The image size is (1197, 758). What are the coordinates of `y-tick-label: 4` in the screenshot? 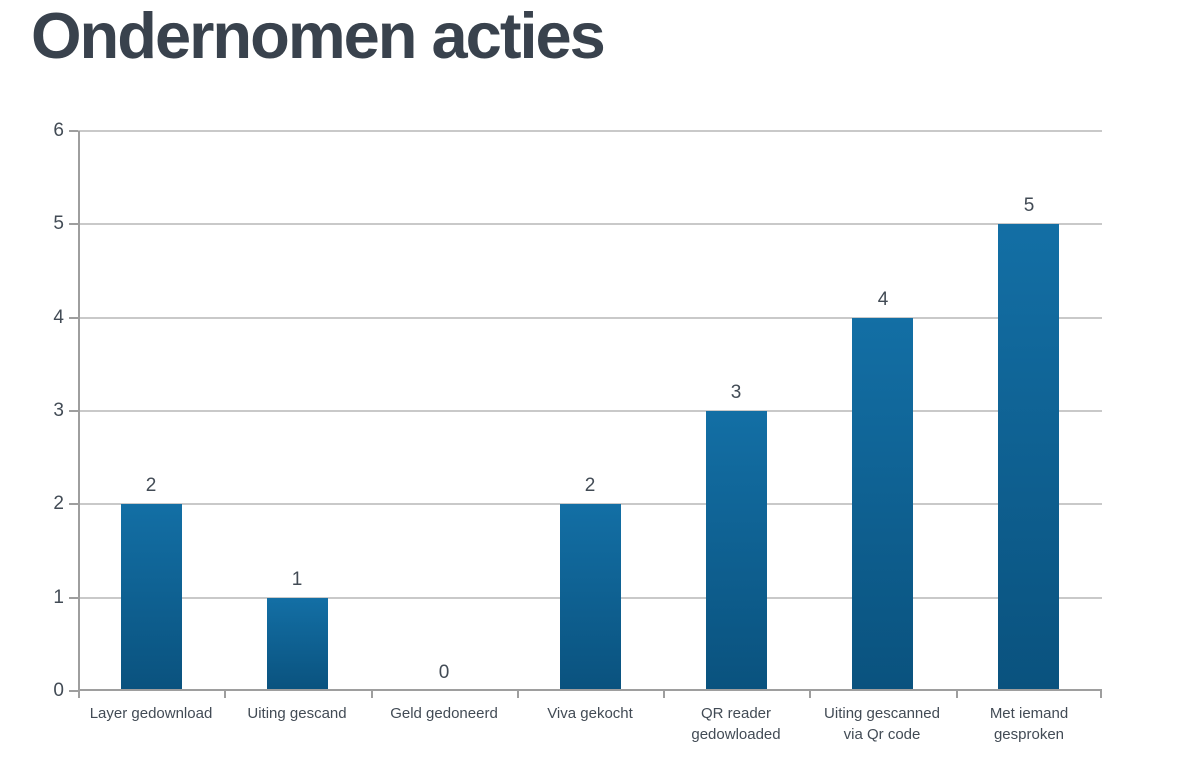 It's located at (58, 317).